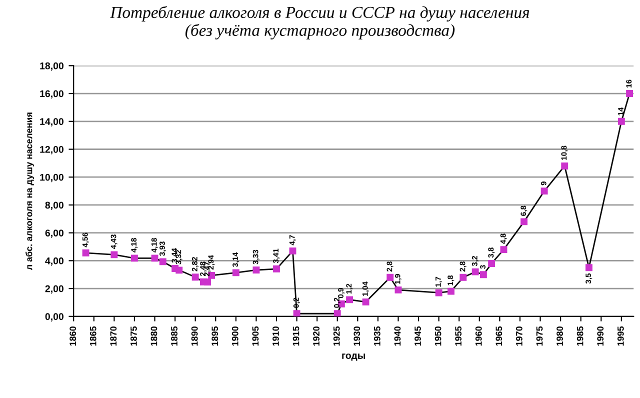 This screenshot has height=398, width=640. What do you see at coordinates (580, 336) in the screenshot?
I see `x-tick-label: 1985` at bounding box center [580, 336].